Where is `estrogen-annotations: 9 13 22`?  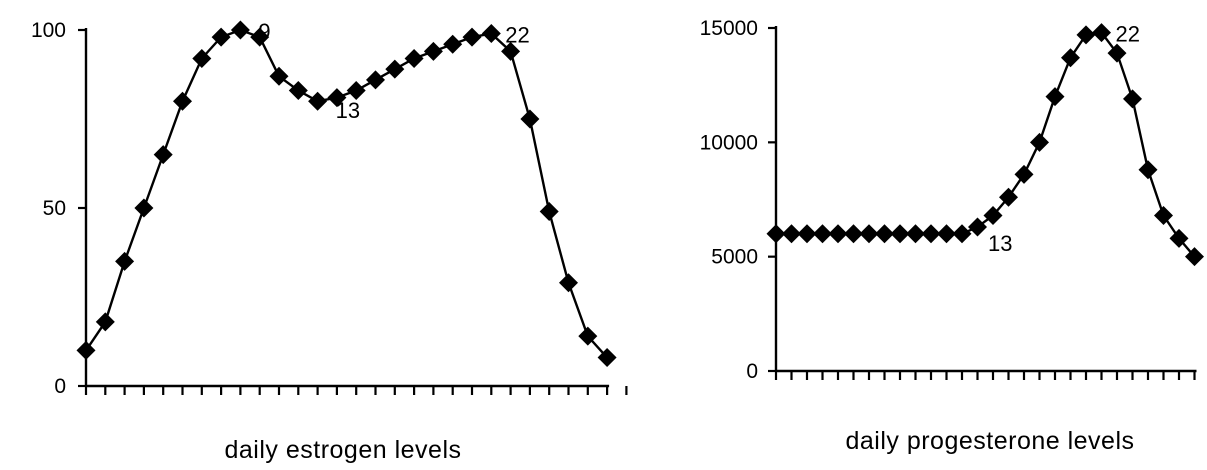 estrogen-annotations: 9 13 22 is located at coordinates (393, 71).